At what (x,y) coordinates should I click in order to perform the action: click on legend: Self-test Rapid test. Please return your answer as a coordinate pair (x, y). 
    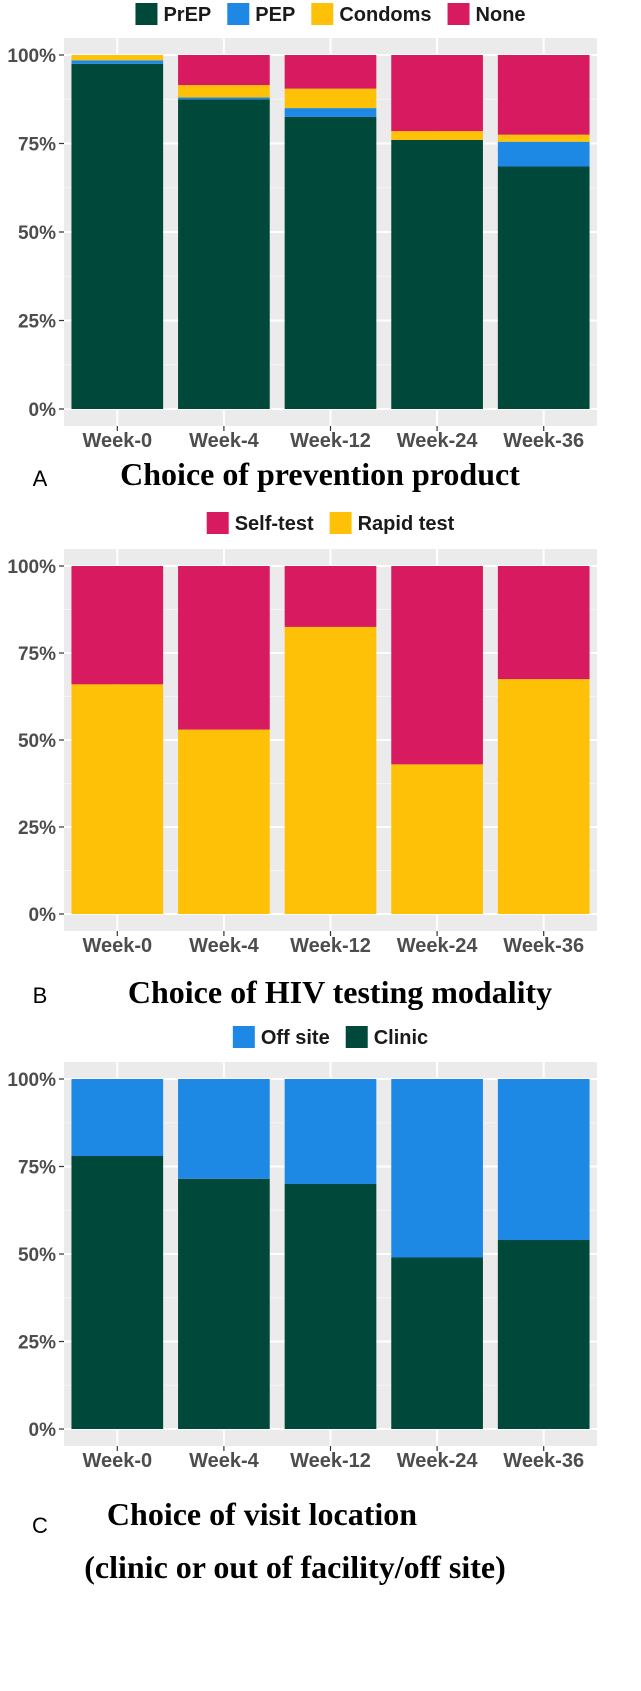
    Looking at the image, I should click on (330, 523).